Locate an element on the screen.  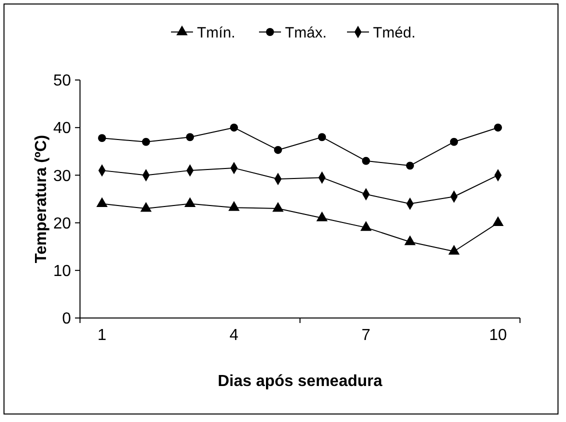
x-tick-label: 1 is located at coordinates (102, 335).